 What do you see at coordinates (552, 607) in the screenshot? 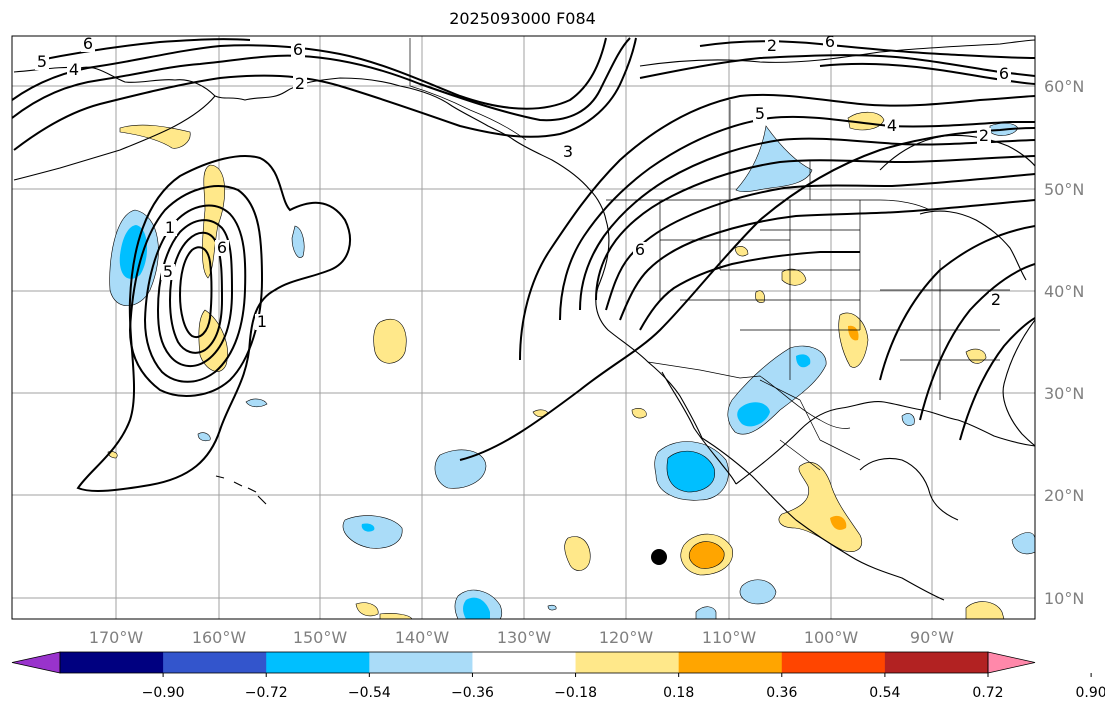
I see `shade-blue-sm-f` at bounding box center [552, 607].